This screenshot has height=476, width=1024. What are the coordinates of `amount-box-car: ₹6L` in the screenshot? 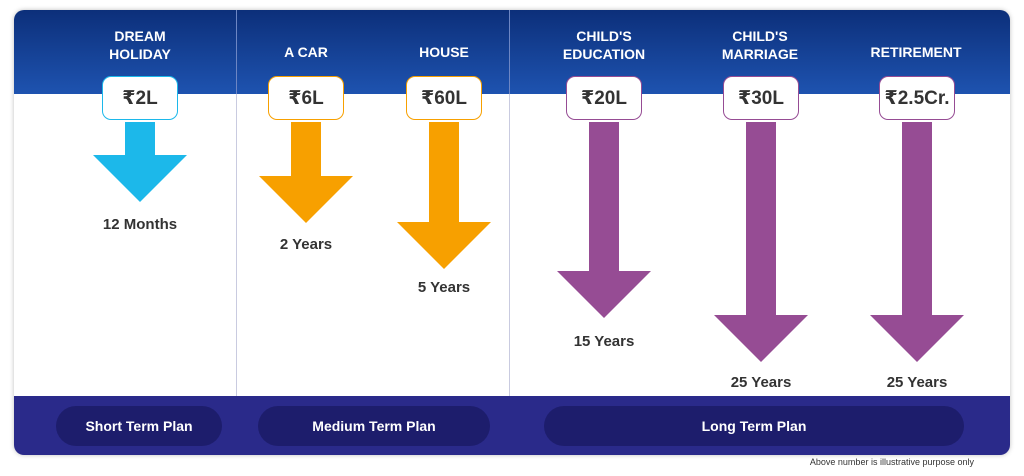 It's located at (306, 98).